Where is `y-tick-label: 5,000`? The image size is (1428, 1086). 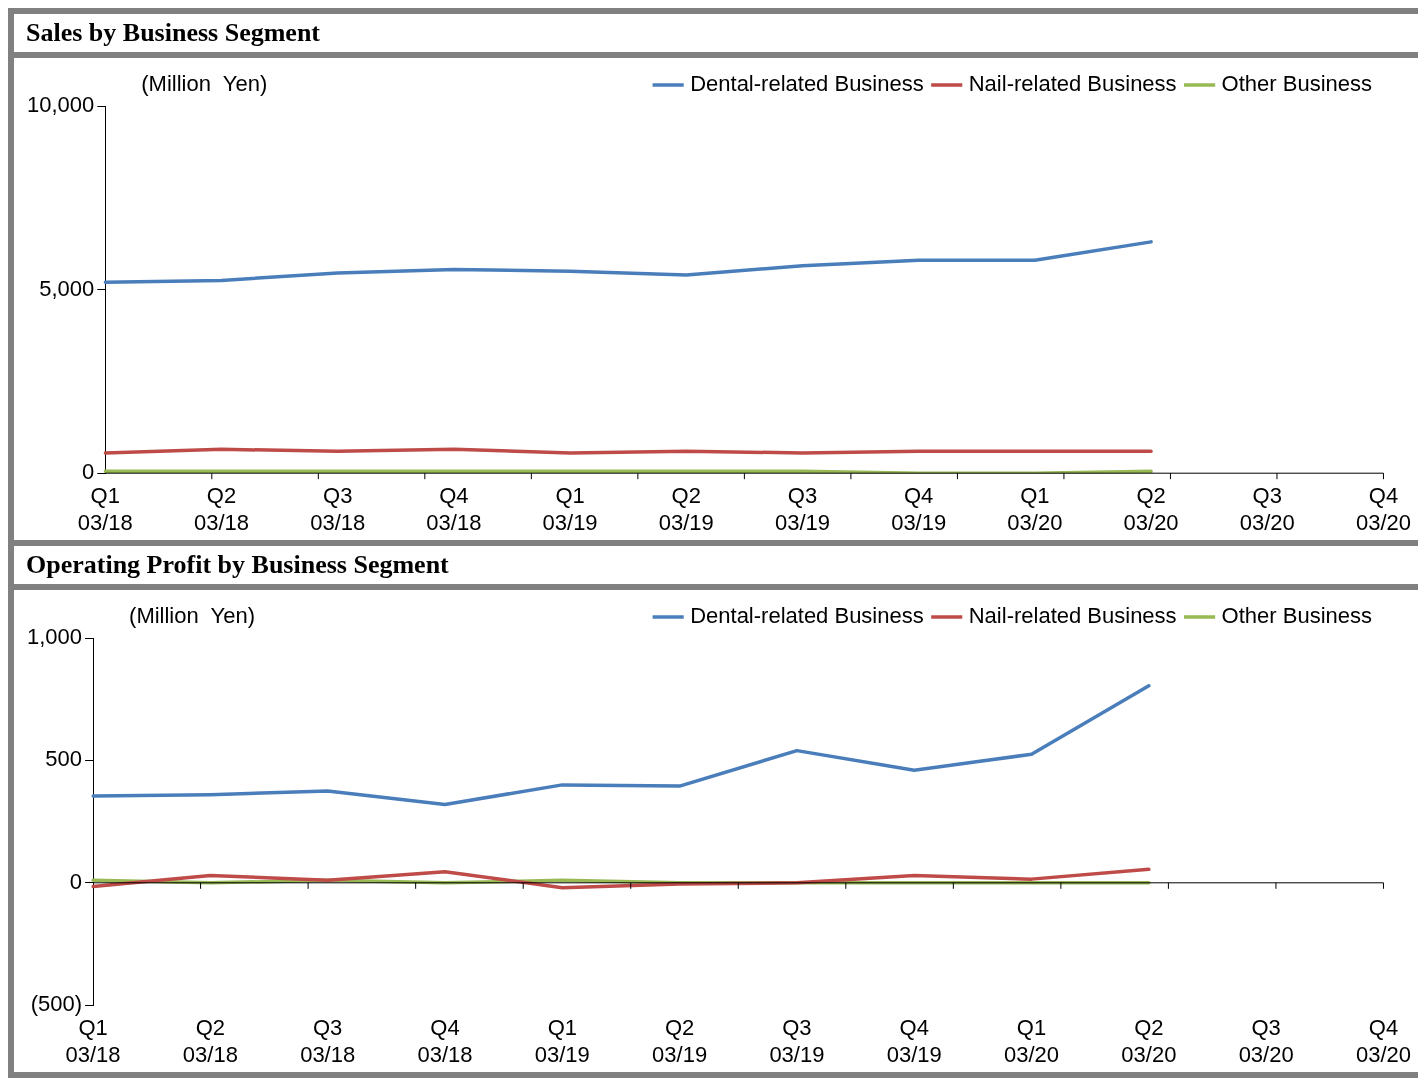
y-tick-label: 5,000 is located at coordinates (67, 288).